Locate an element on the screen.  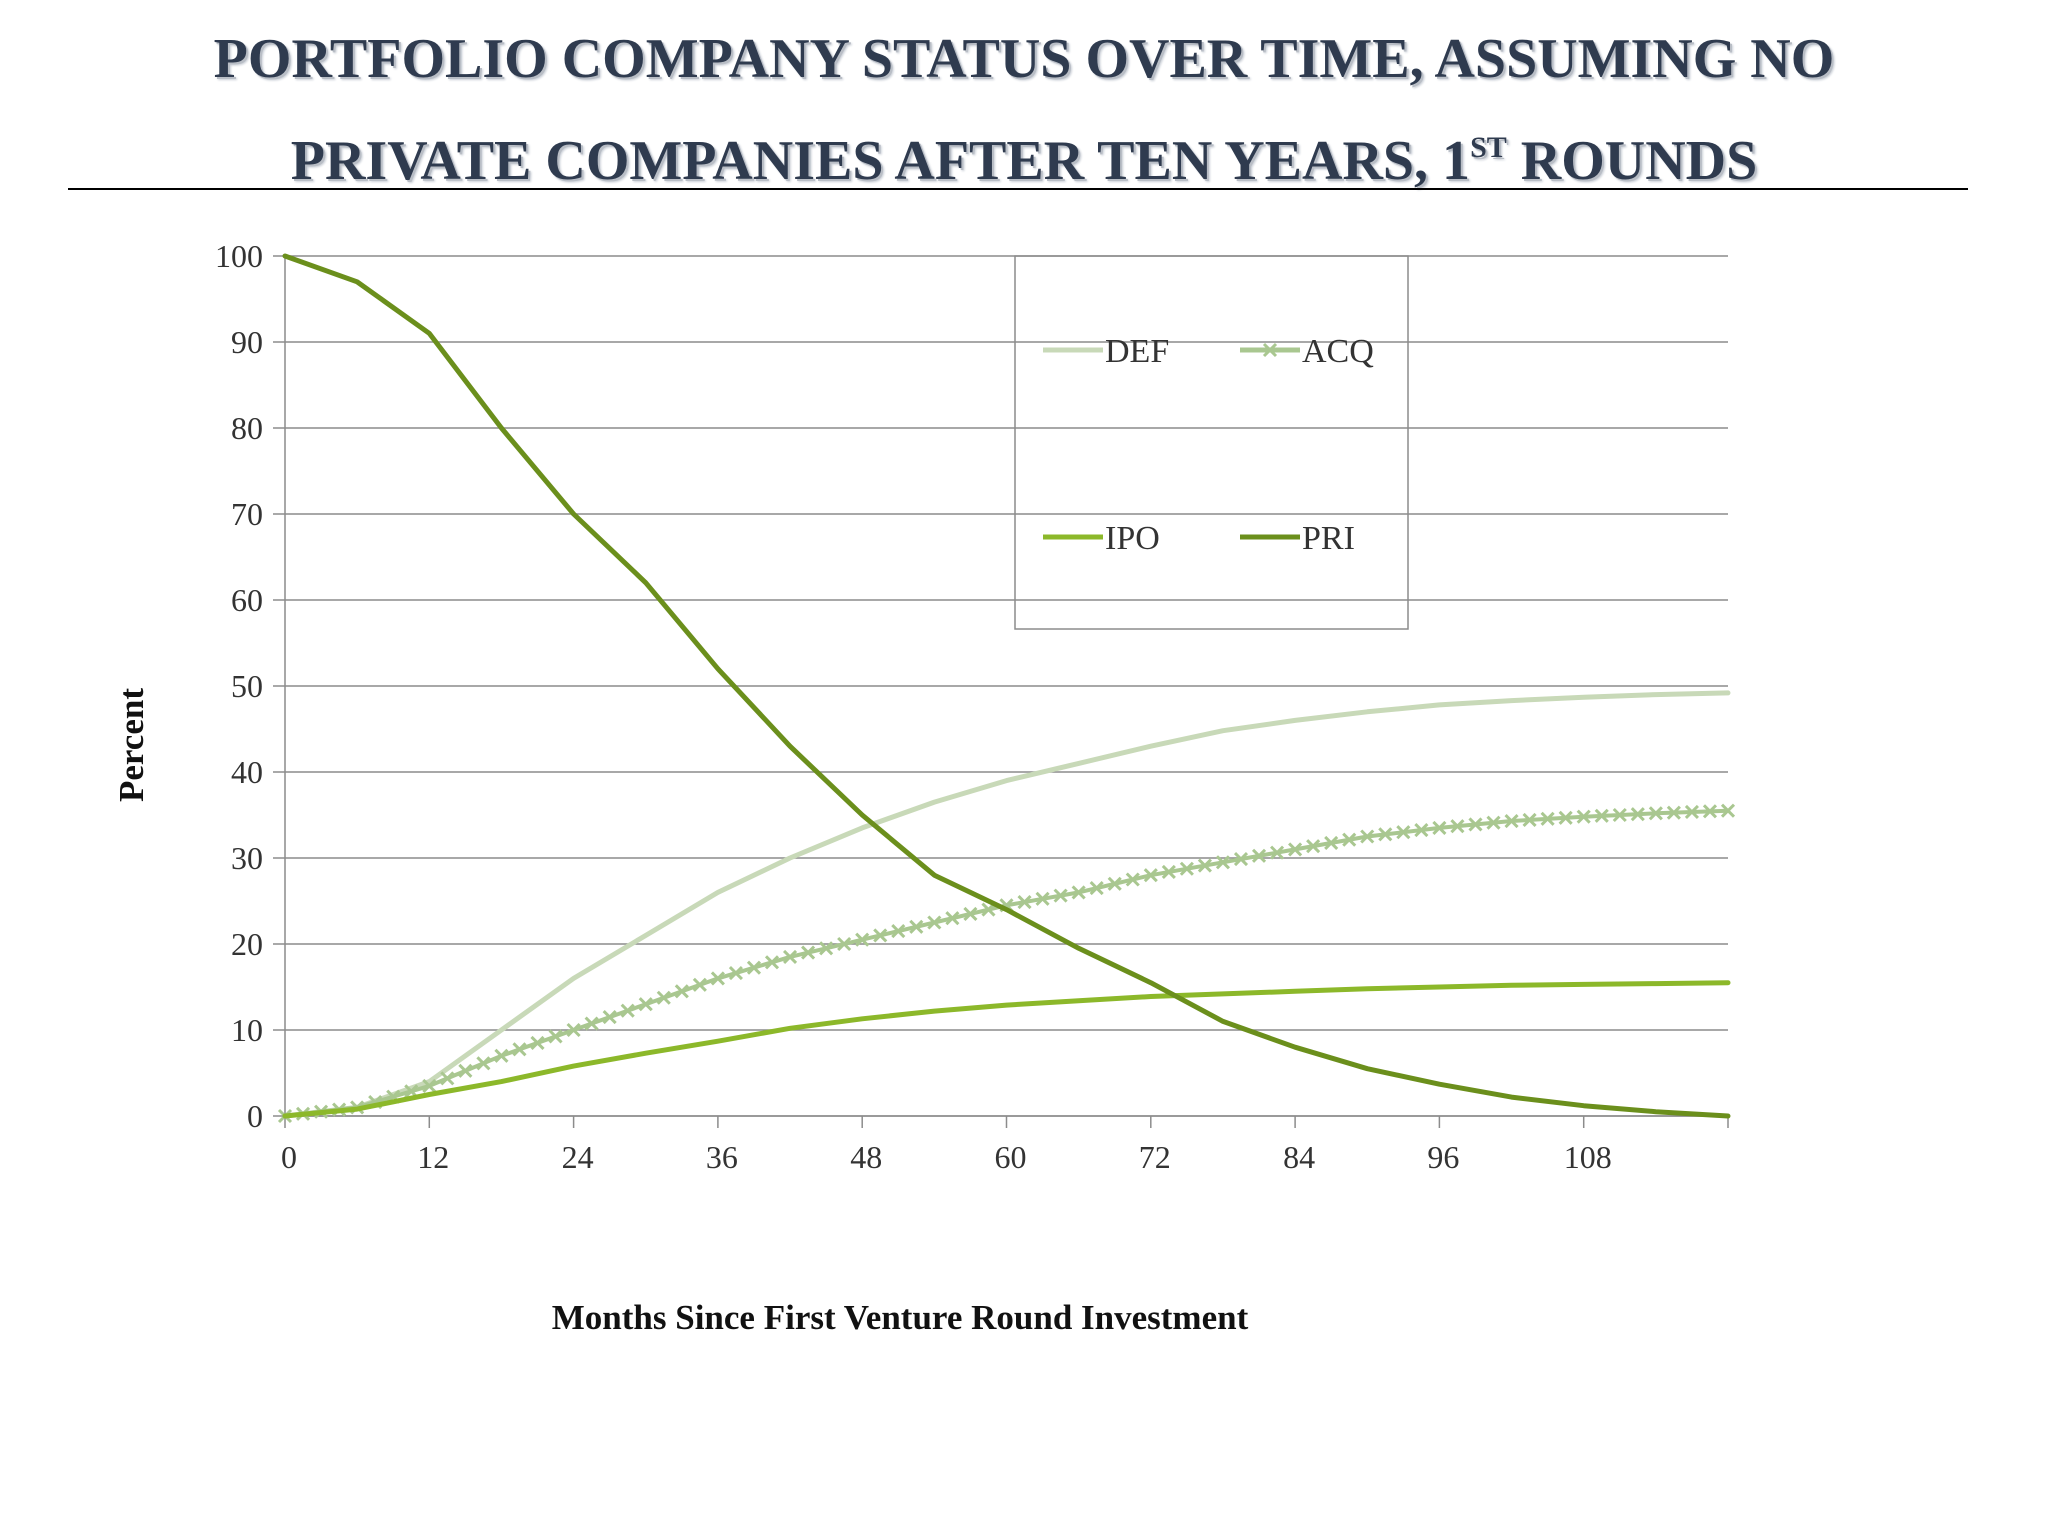
x-tick-label: 0 is located at coordinates (289, 1157).